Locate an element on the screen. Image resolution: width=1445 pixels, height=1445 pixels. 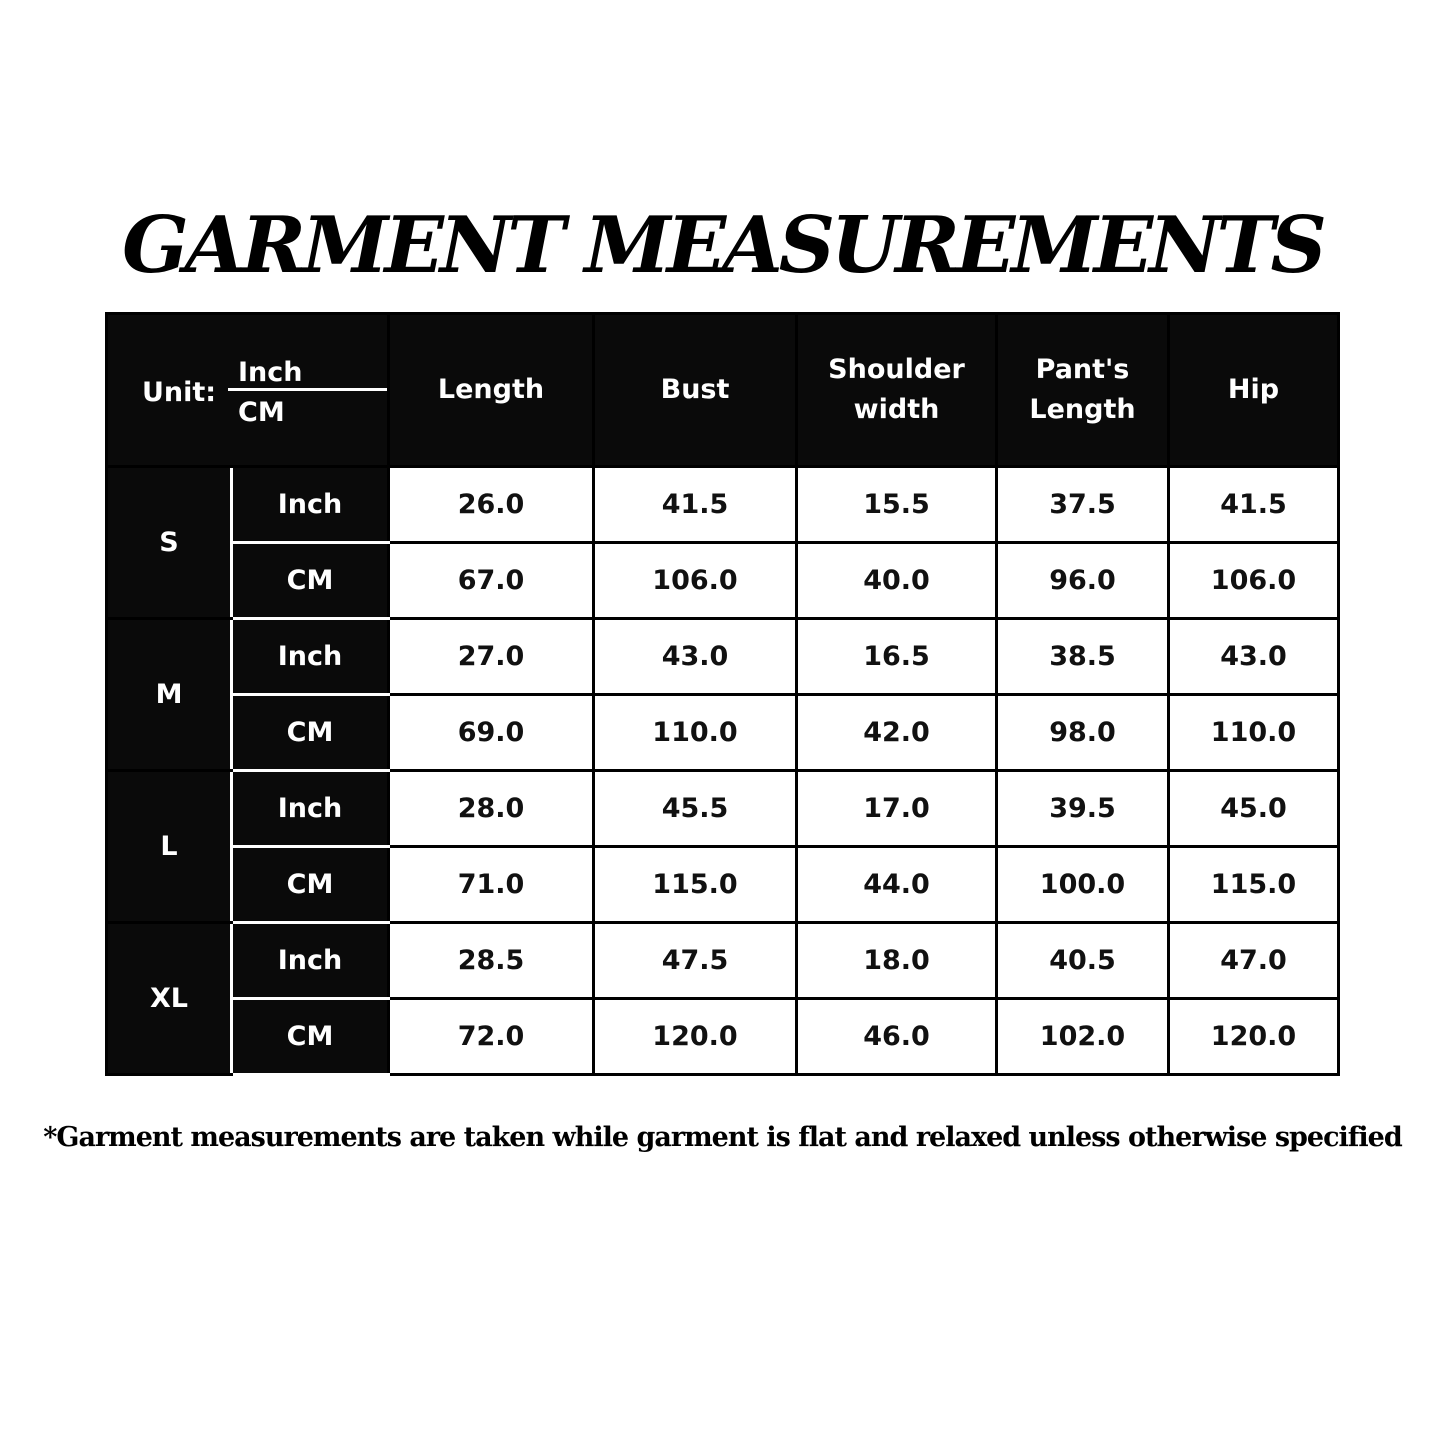
measurement-cell: 72.0 is located at coordinates (491, 1036).